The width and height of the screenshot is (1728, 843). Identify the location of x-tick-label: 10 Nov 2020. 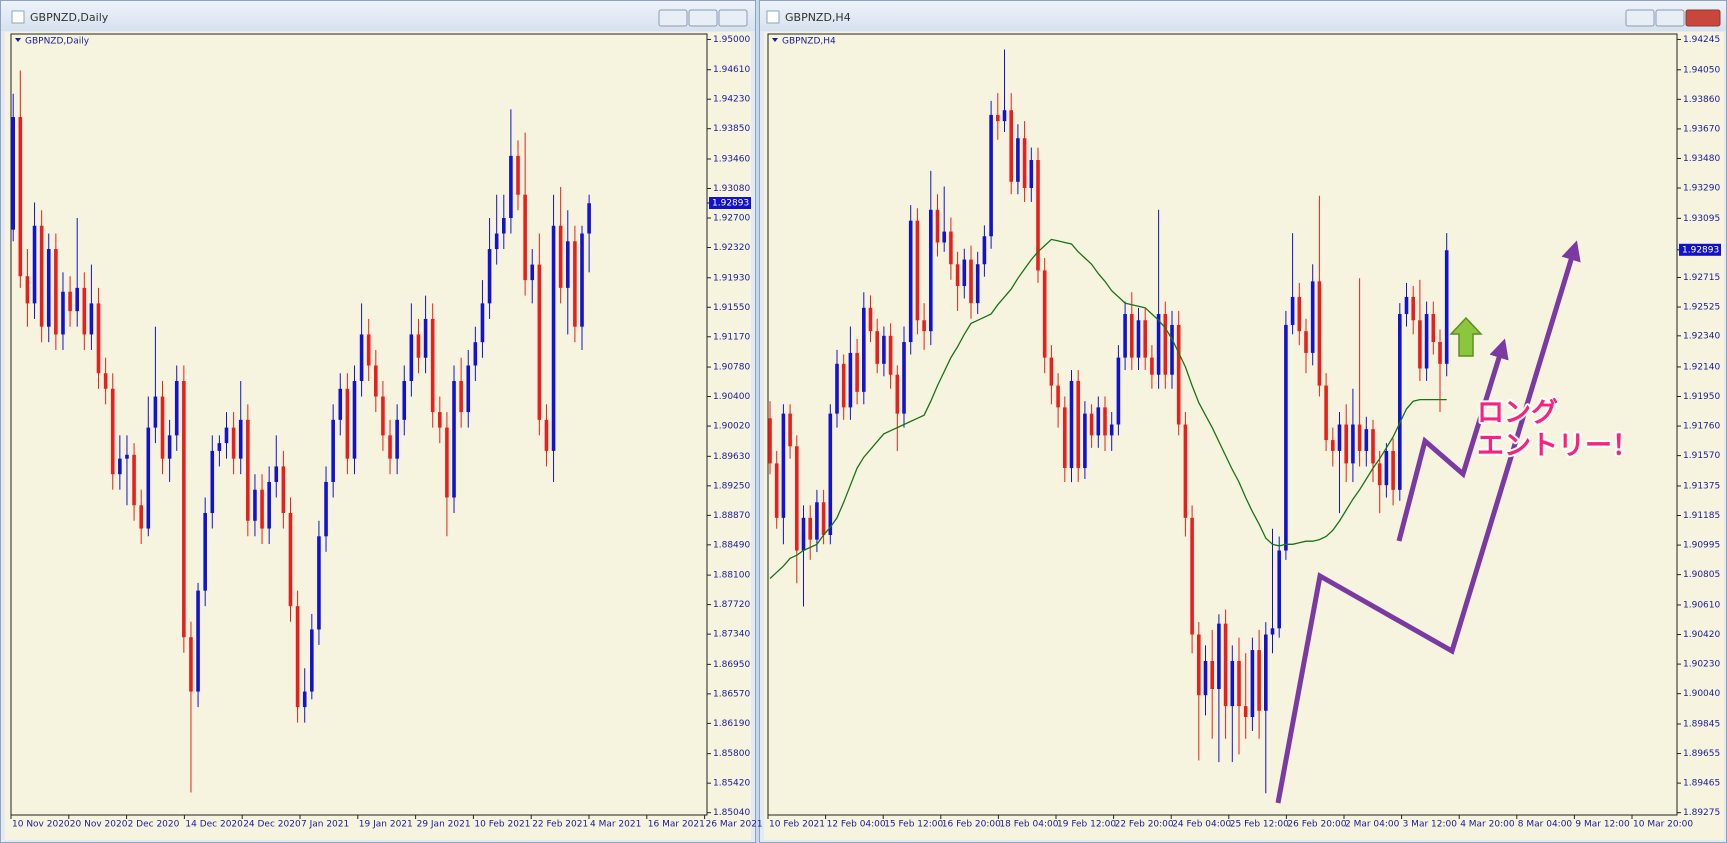
(41, 825).